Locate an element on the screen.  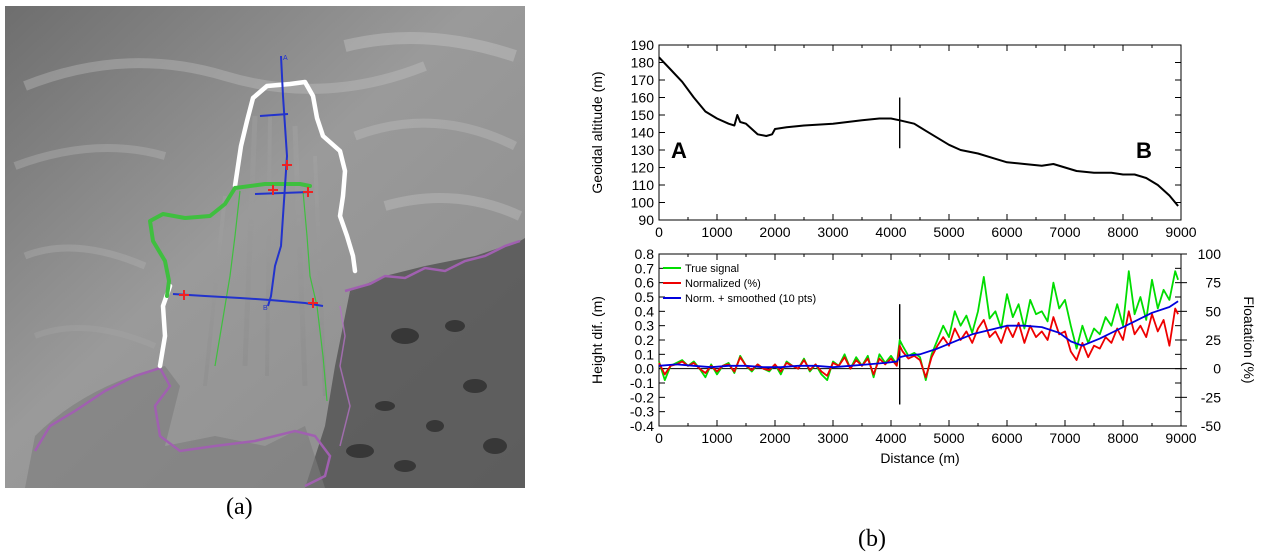
y-tick-label: -0.3 is located at coordinates (642, 412).